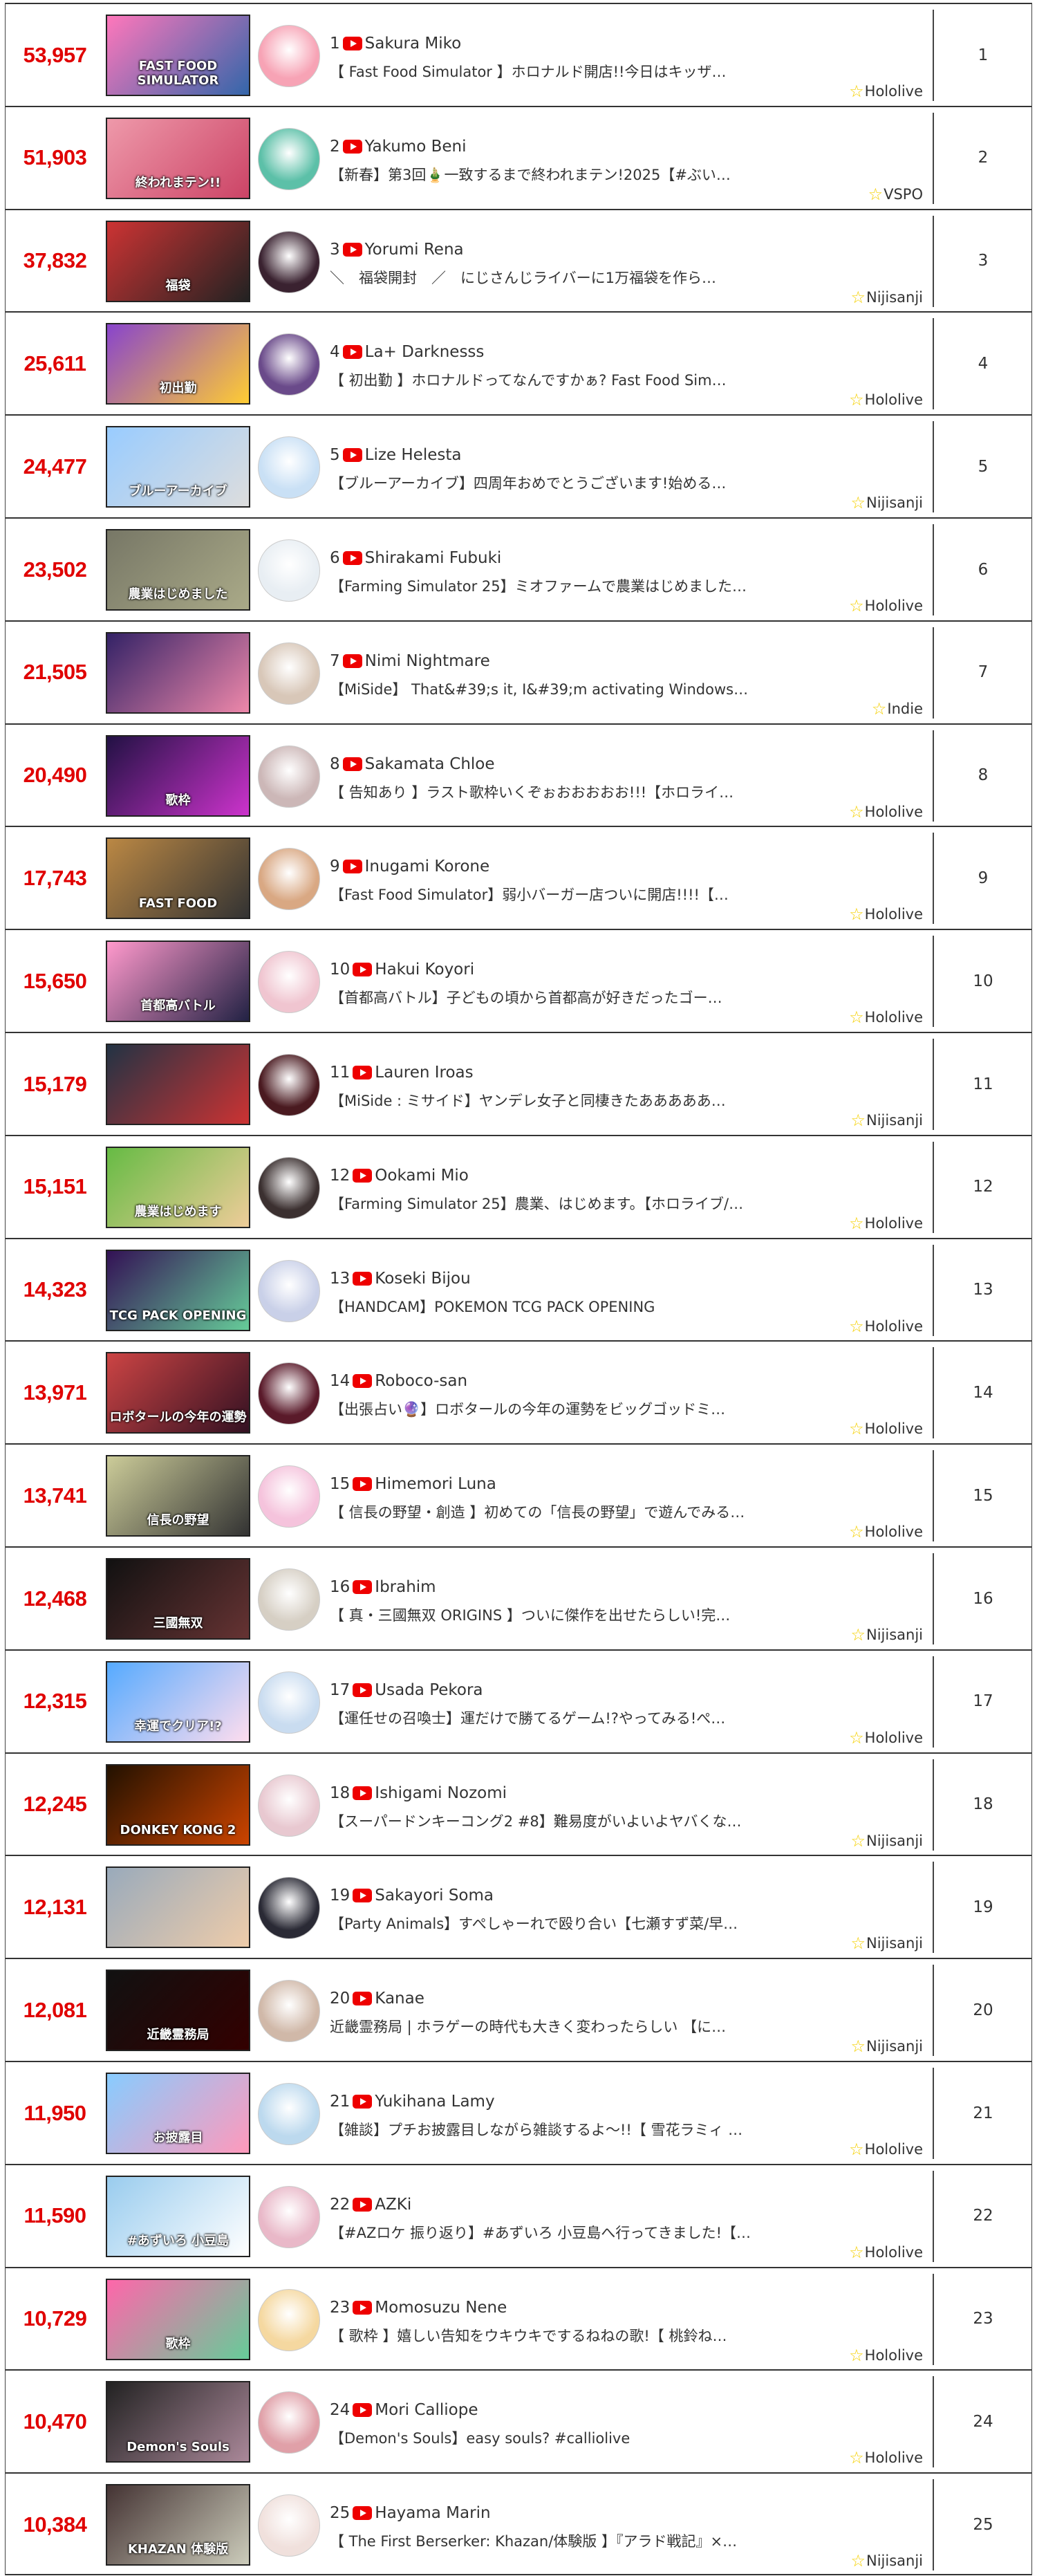  I want to click on video-thumbnail: Demon's Souls, so click(178, 2422).